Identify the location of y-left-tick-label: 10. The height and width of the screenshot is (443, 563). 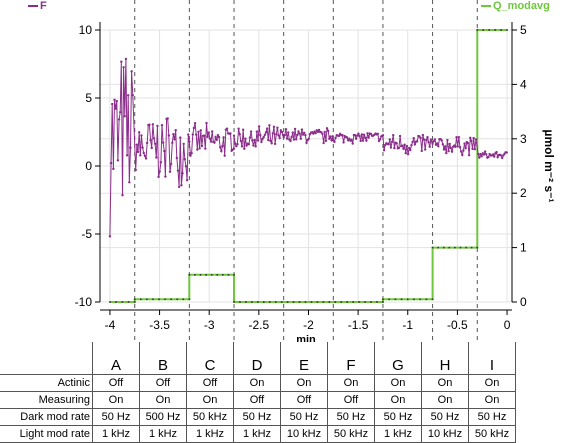
(86, 30).